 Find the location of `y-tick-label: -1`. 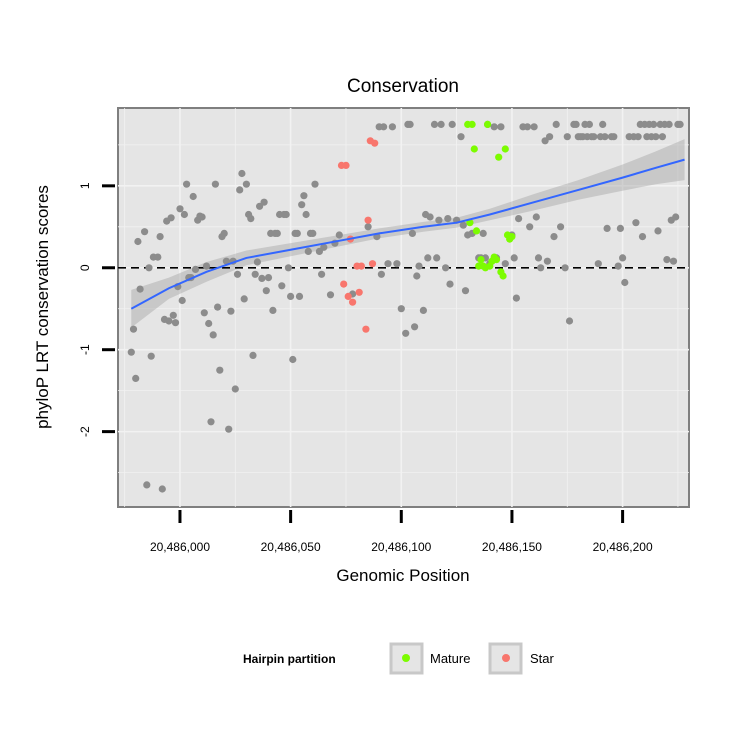

y-tick-label: -1 is located at coordinates (85, 349).